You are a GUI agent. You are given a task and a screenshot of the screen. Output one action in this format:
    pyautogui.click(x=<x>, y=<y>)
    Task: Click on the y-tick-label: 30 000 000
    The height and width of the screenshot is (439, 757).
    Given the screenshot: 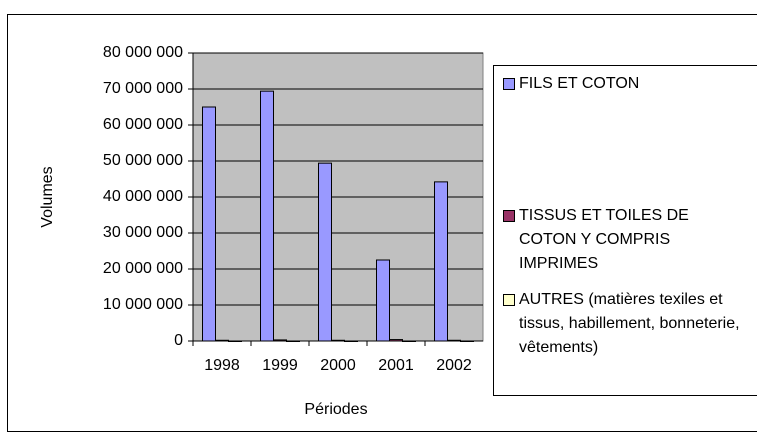 What is the action you would take?
    pyautogui.click(x=143, y=232)
    